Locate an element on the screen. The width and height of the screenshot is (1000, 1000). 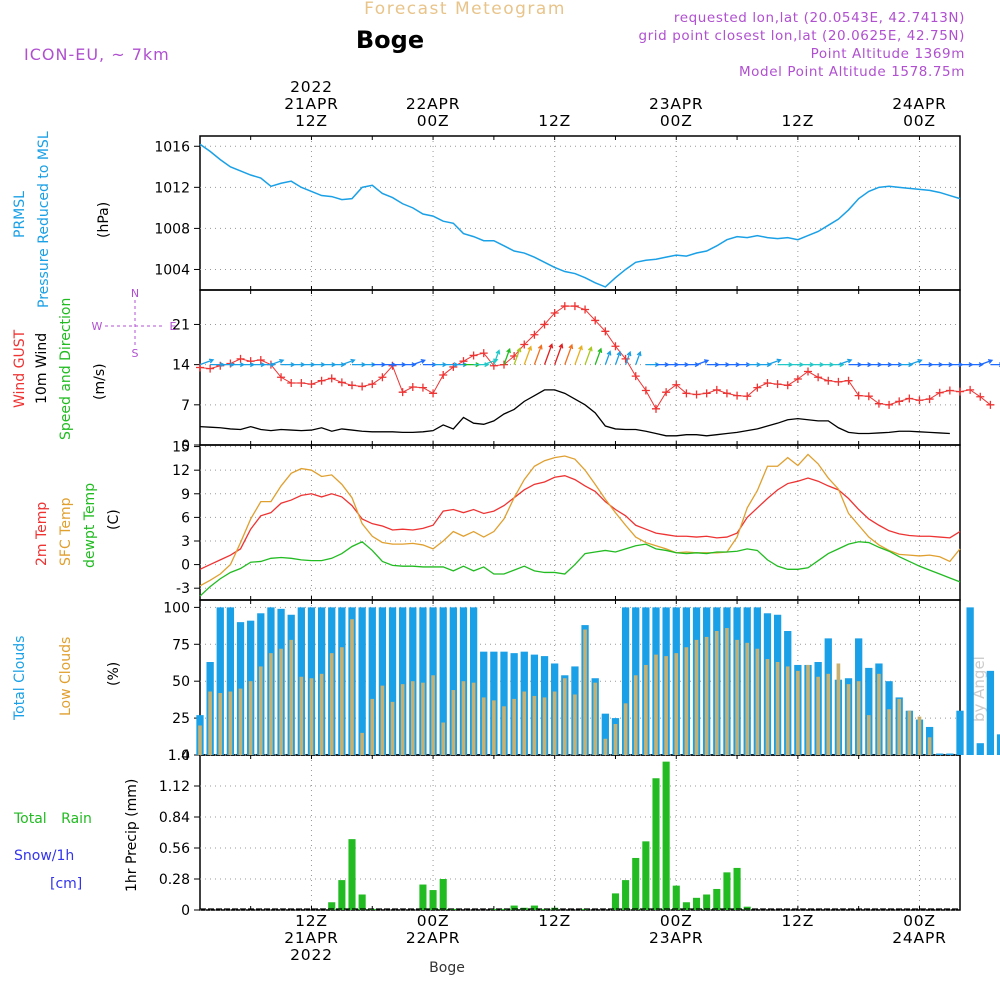
temperature-ytick-label: 3 is located at coordinates (185, 542).